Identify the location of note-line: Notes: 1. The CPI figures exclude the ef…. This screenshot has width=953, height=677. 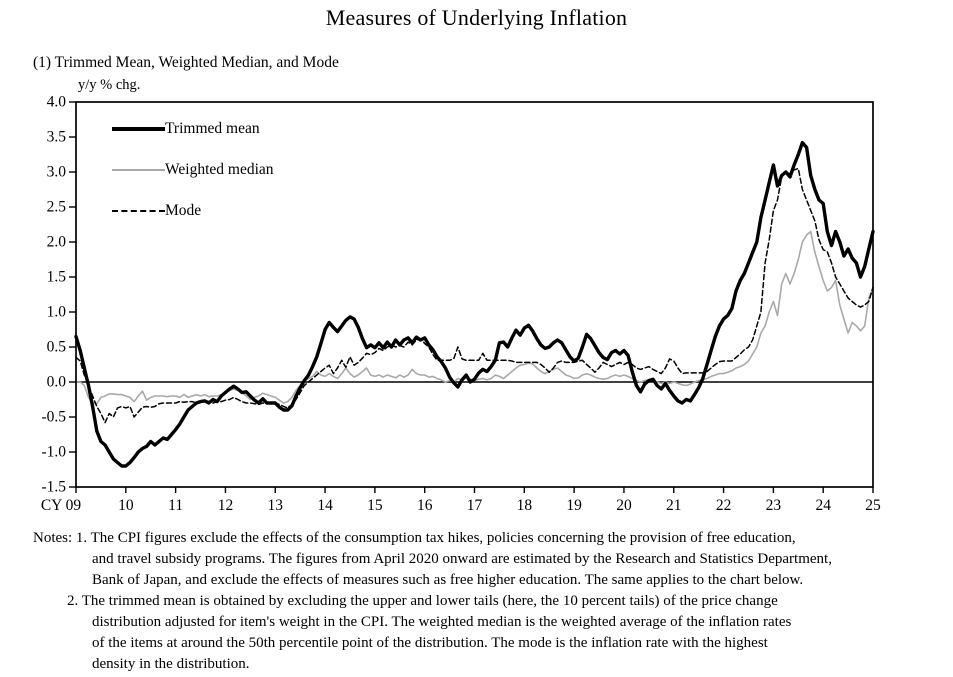
(414, 538).